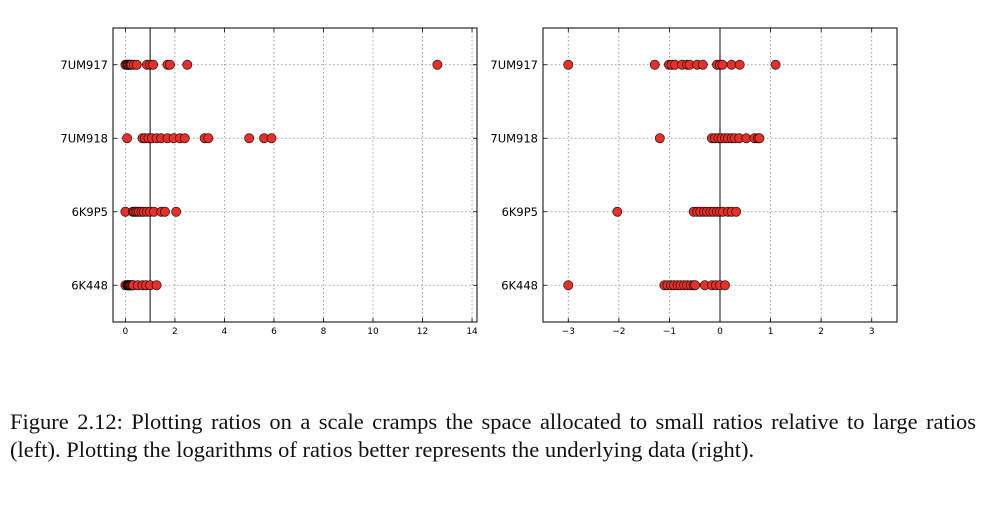 This screenshot has height=513, width=990. Describe the element at coordinates (771, 332) in the screenshot. I see `x-tick-label: 1` at that location.